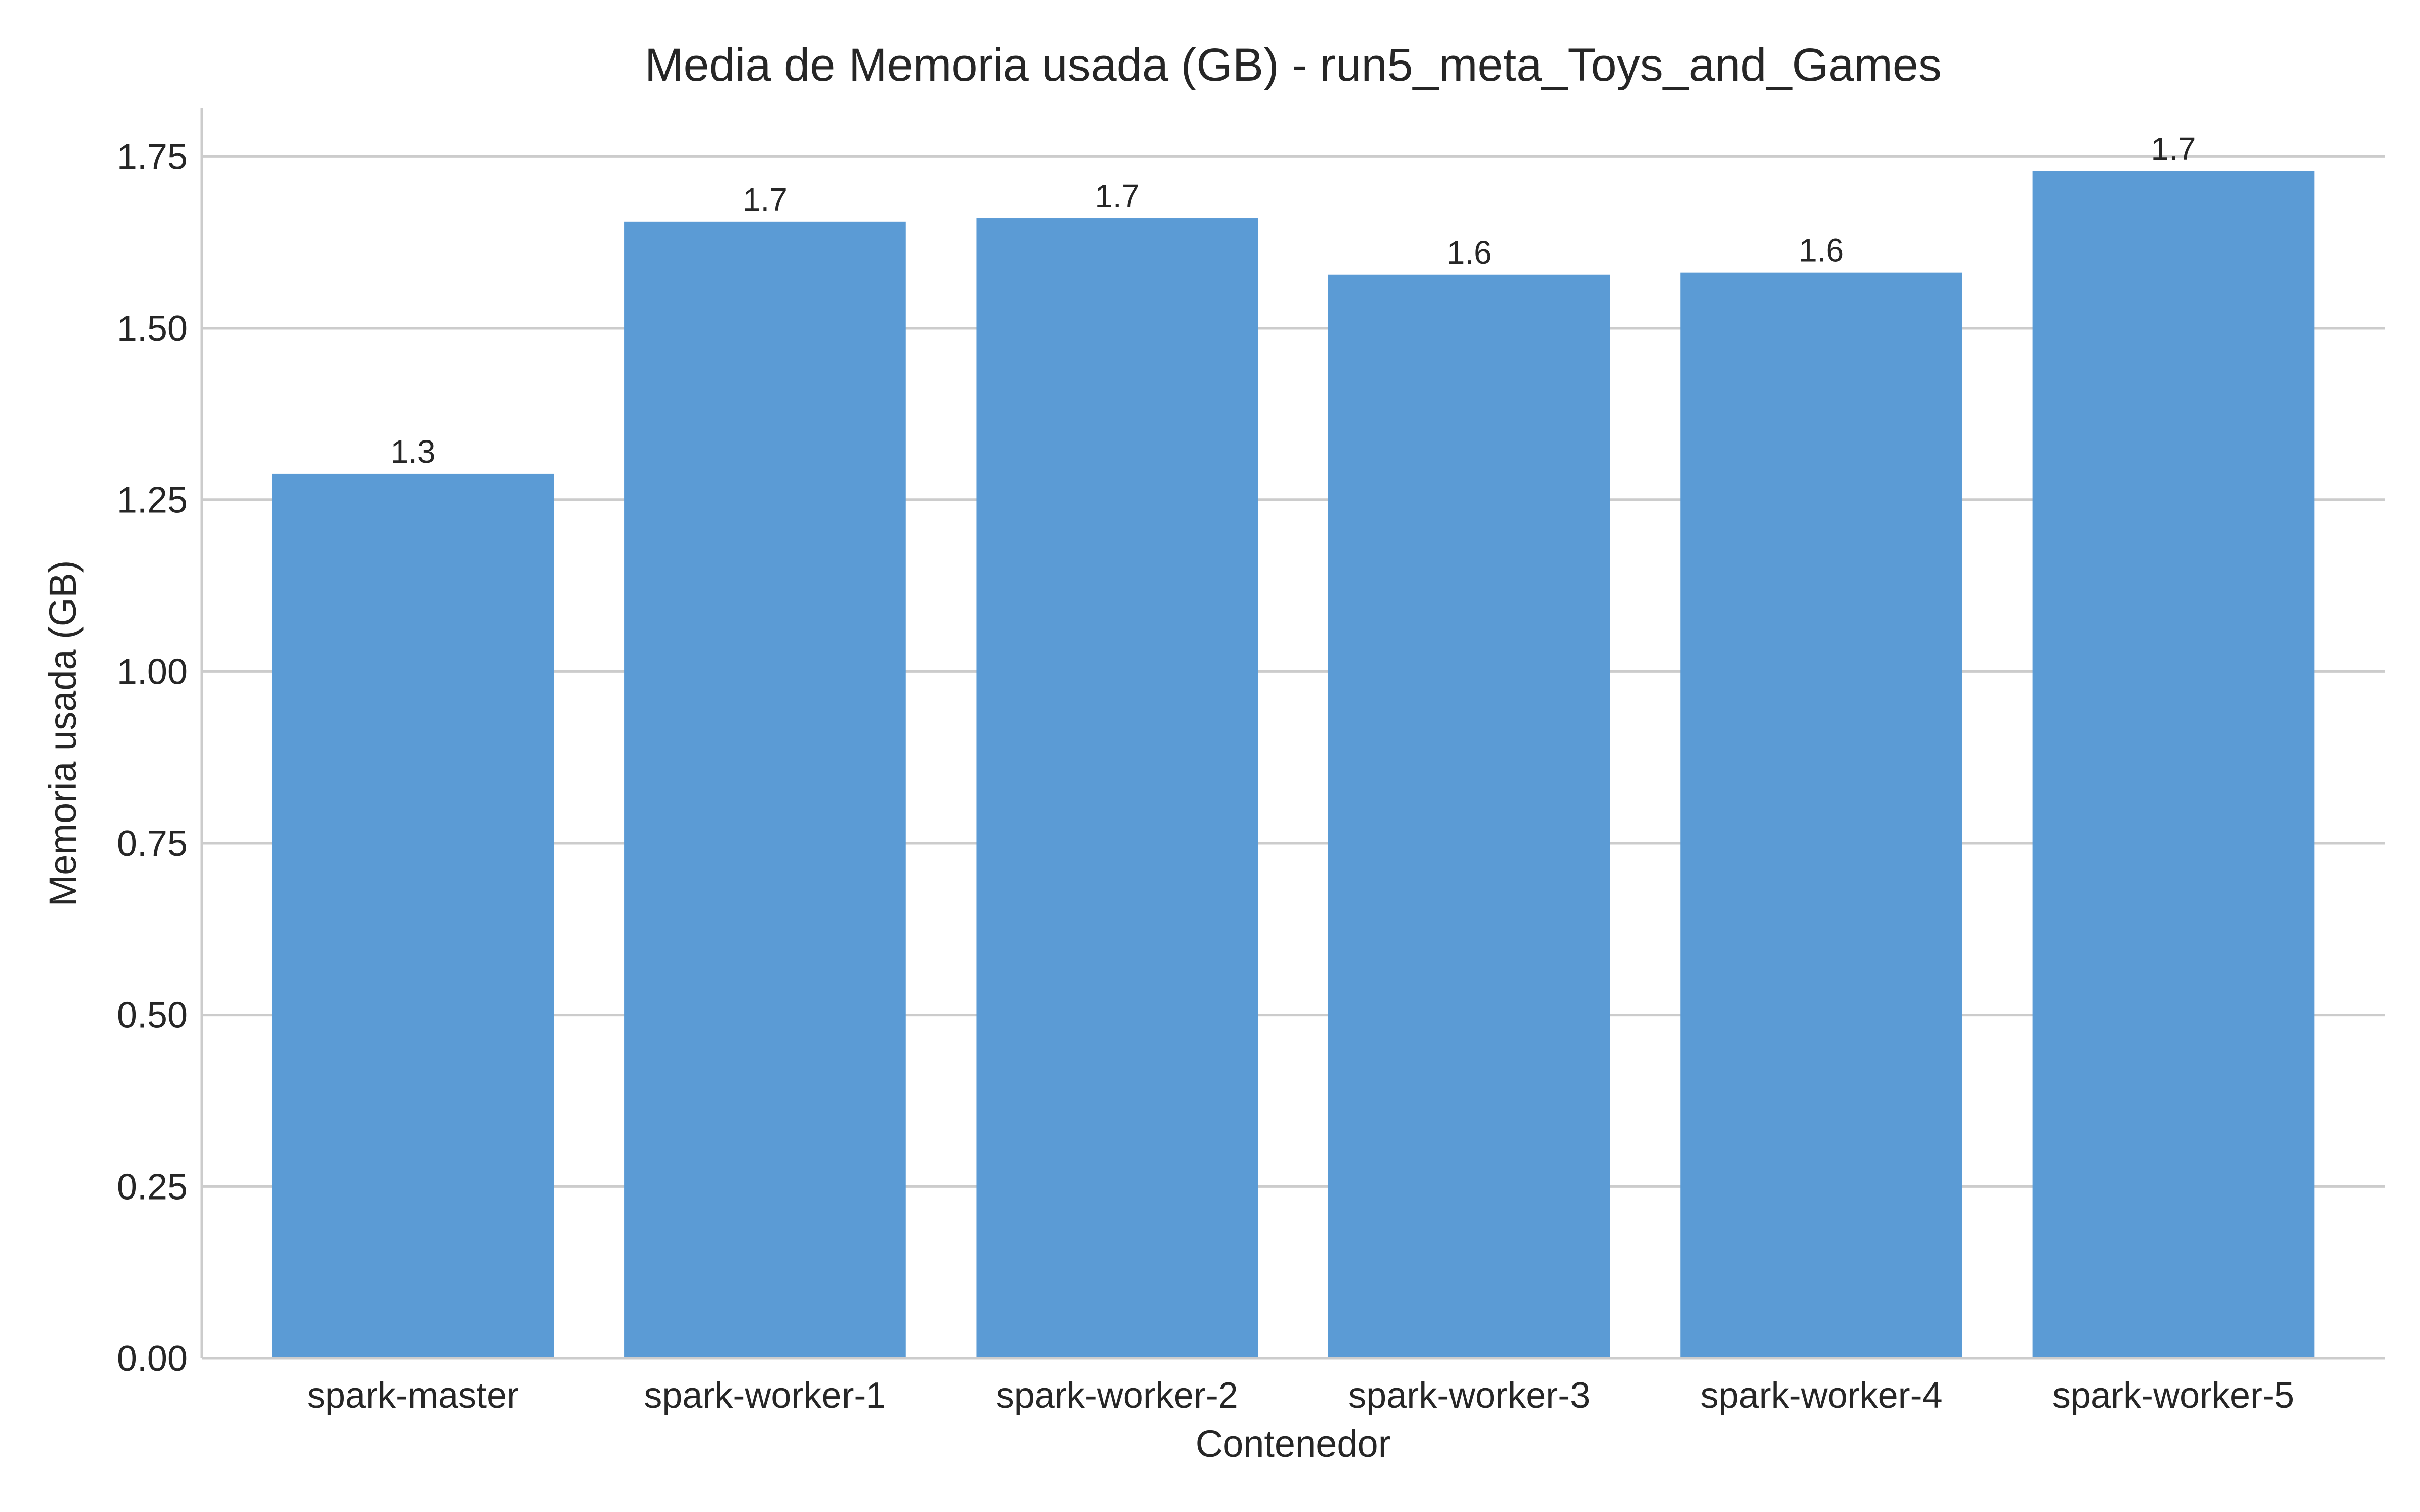 The width and height of the screenshot is (2420, 1512). What do you see at coordinates (152, 157) in the screenshot?
I see `y-tick-label: 1.75` at bounding box center [152, 157].